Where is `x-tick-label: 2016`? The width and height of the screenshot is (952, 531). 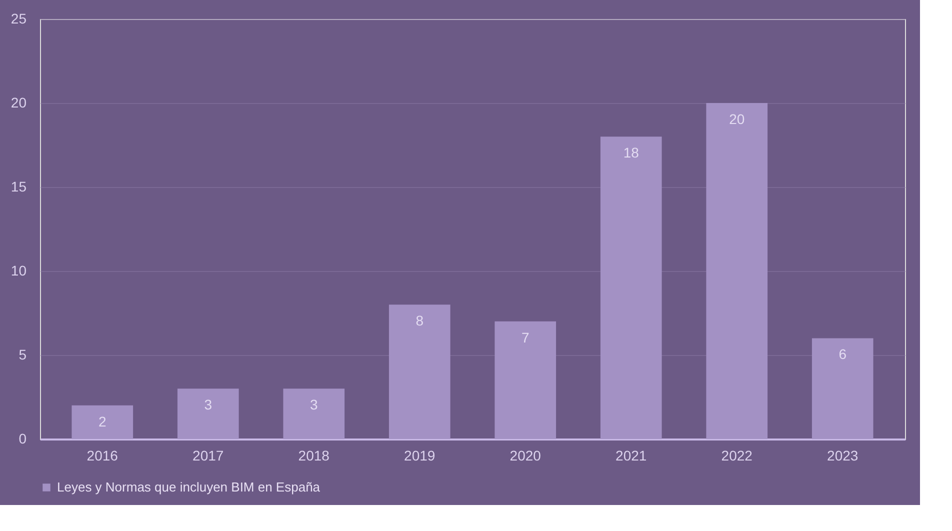 x-tick-label: 2016 is located at coordinates (102, 456).